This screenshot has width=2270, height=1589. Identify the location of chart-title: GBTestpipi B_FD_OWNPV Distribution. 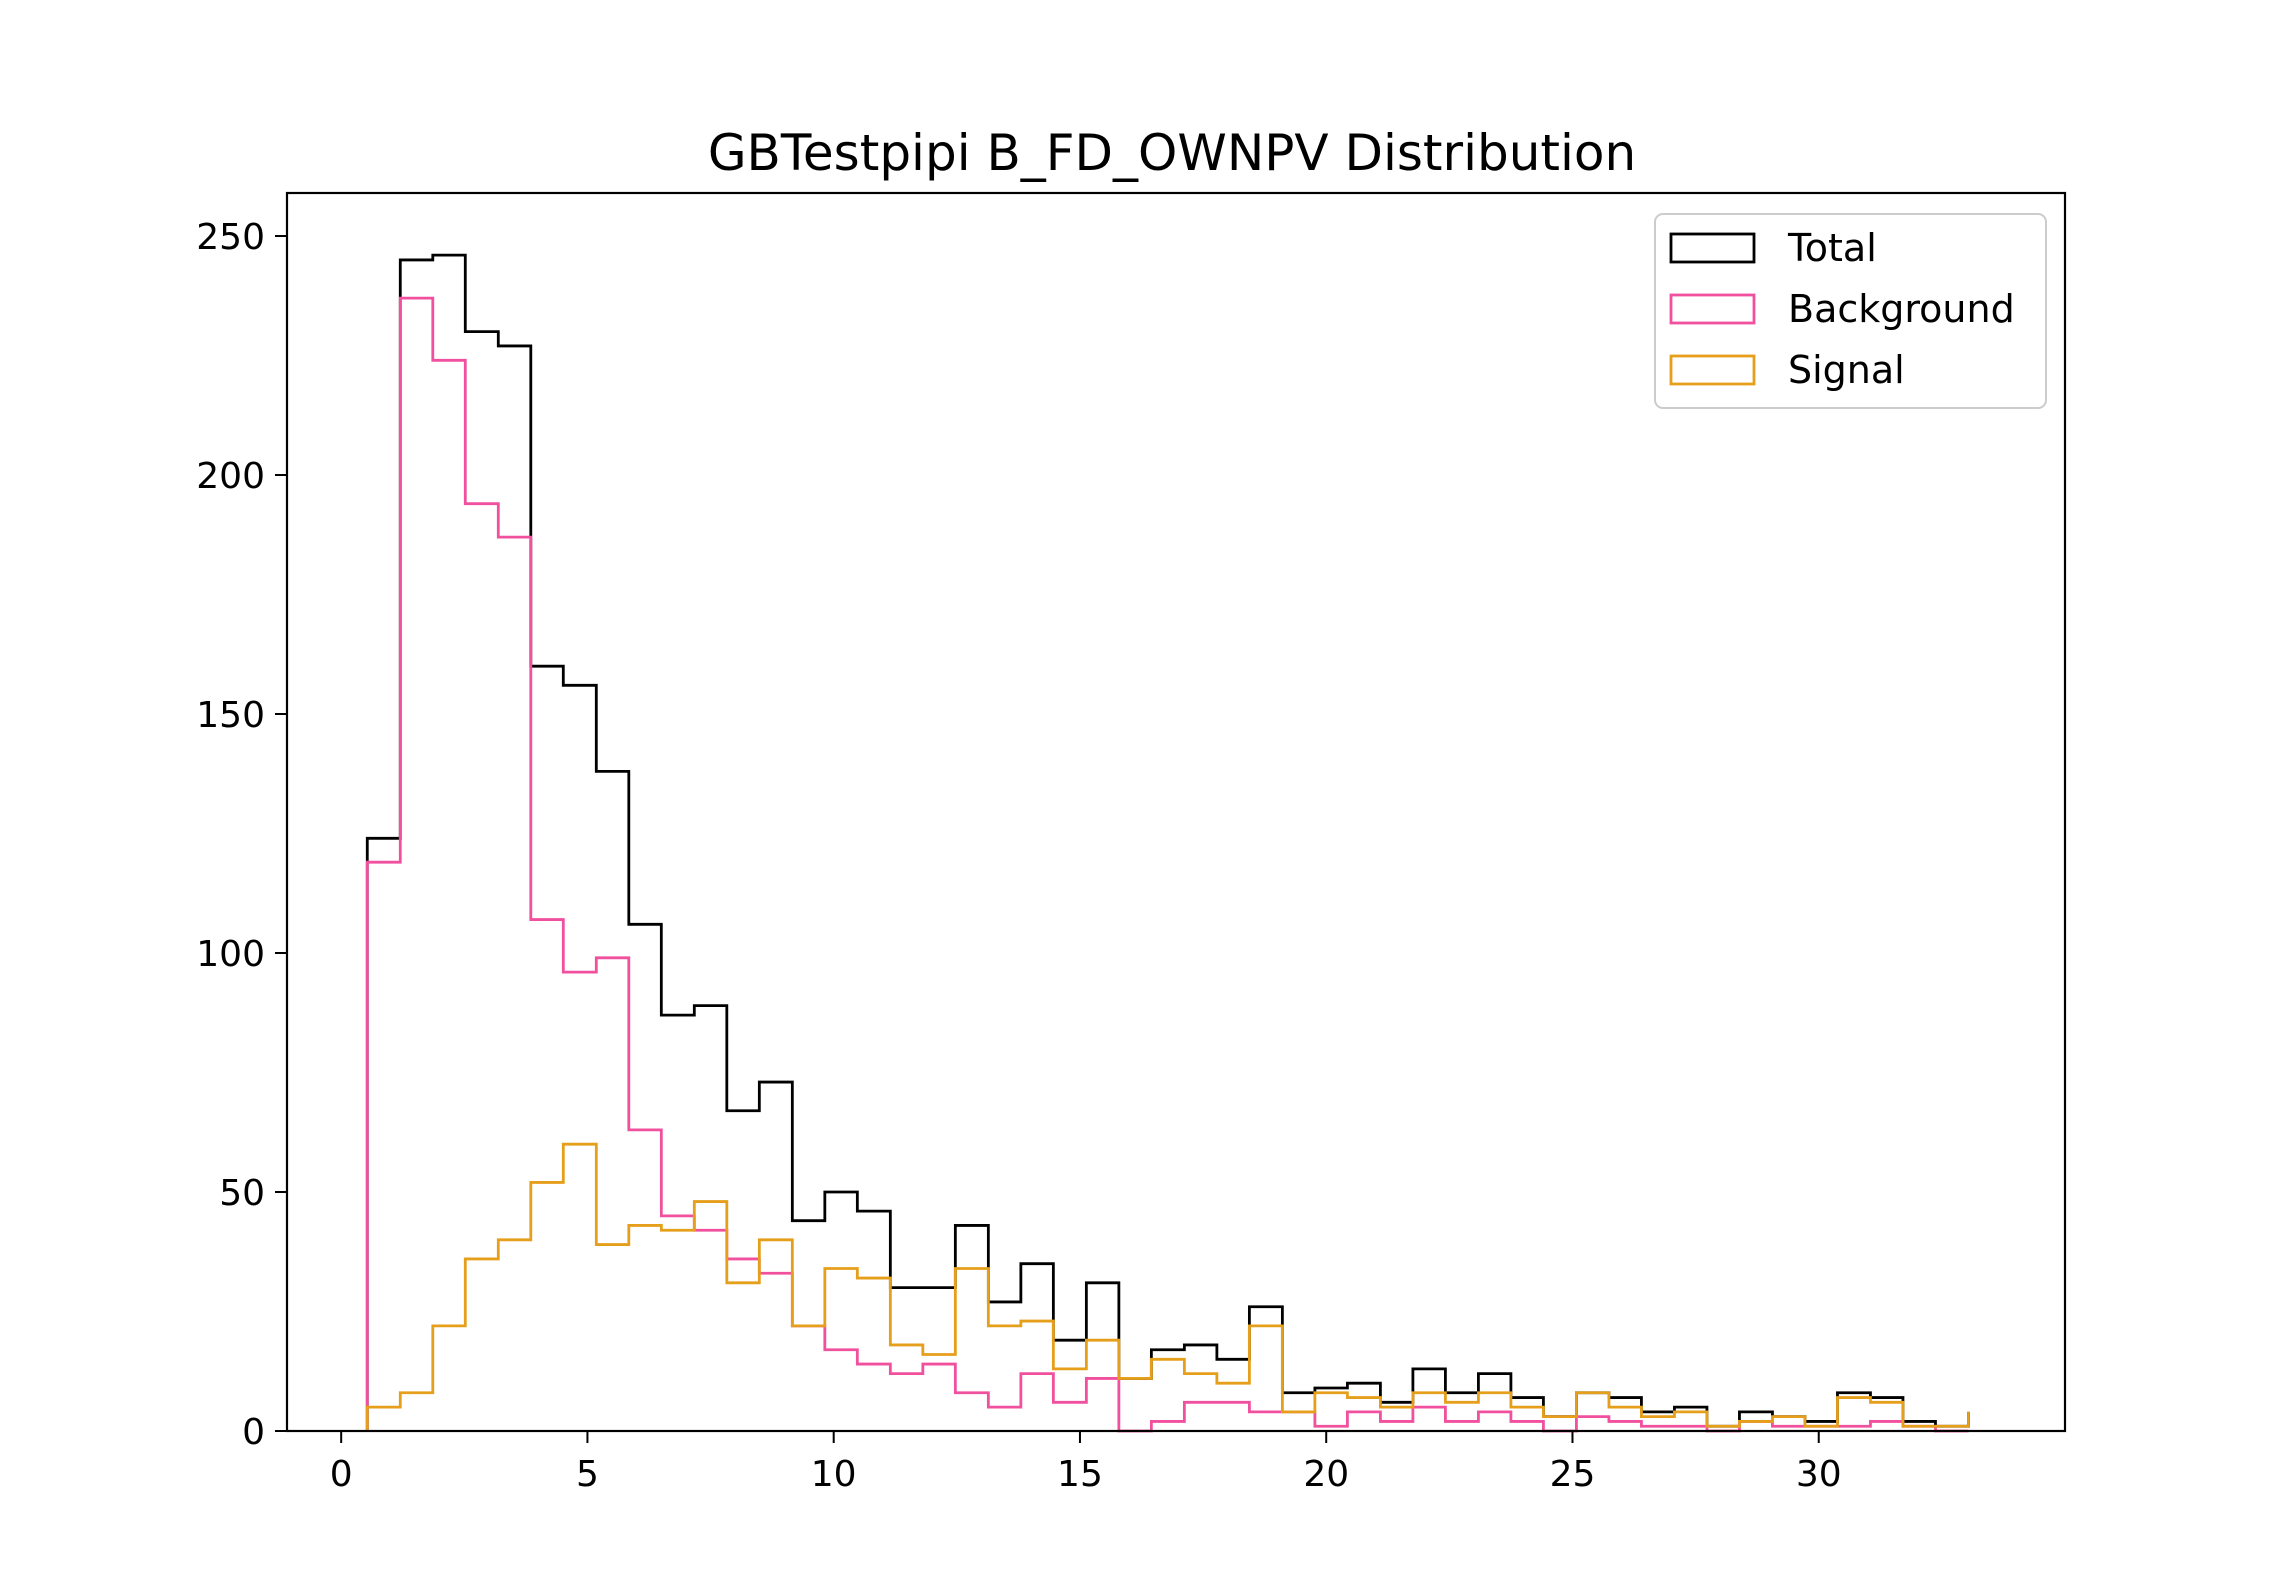
(1172, 153).